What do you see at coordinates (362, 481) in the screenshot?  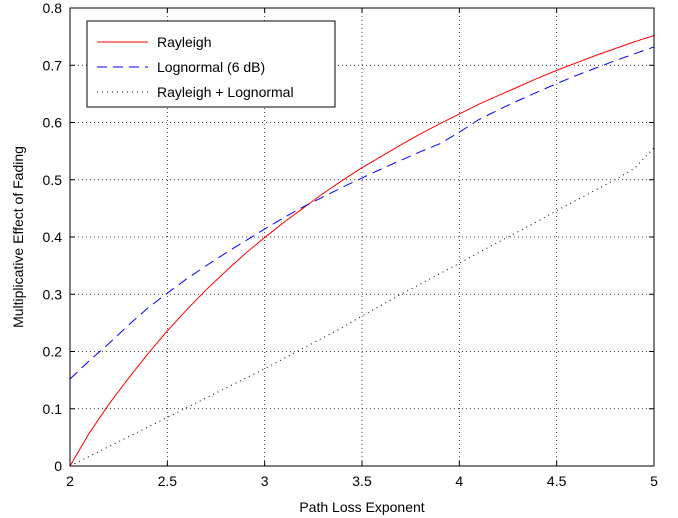 I see `x-tick-label: 3.5` at bounding box center [362, 481].